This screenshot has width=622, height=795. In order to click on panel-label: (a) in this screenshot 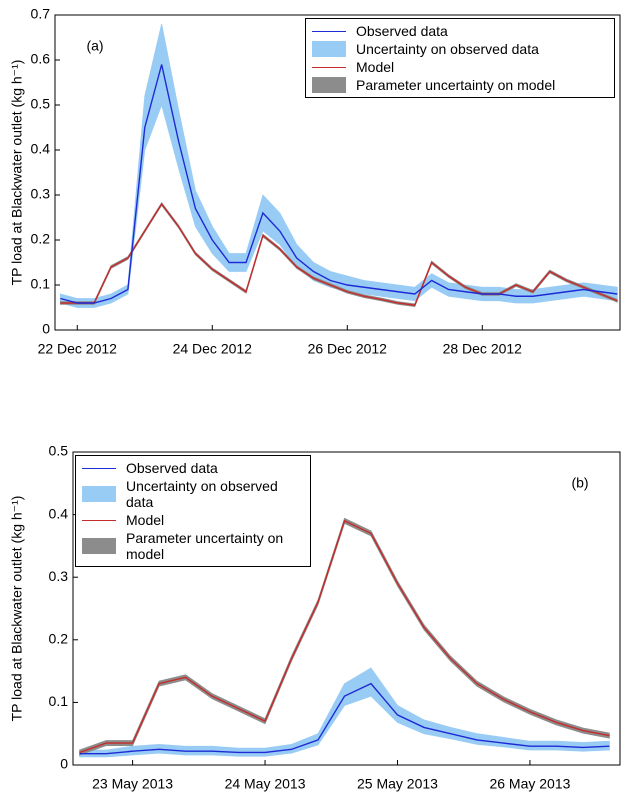, I will do `click(94, 46)`.